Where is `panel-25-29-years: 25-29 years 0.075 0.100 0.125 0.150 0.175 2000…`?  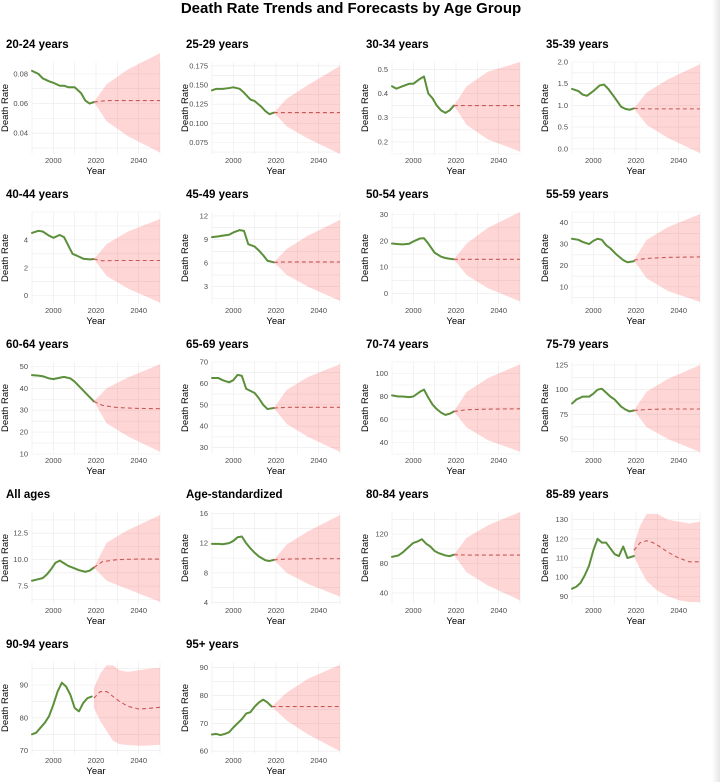 panel-25-29-years: 25-29 years 0.075 0.100 0.125 0.150 0.175 2000… is located at coordinates (260, 108).